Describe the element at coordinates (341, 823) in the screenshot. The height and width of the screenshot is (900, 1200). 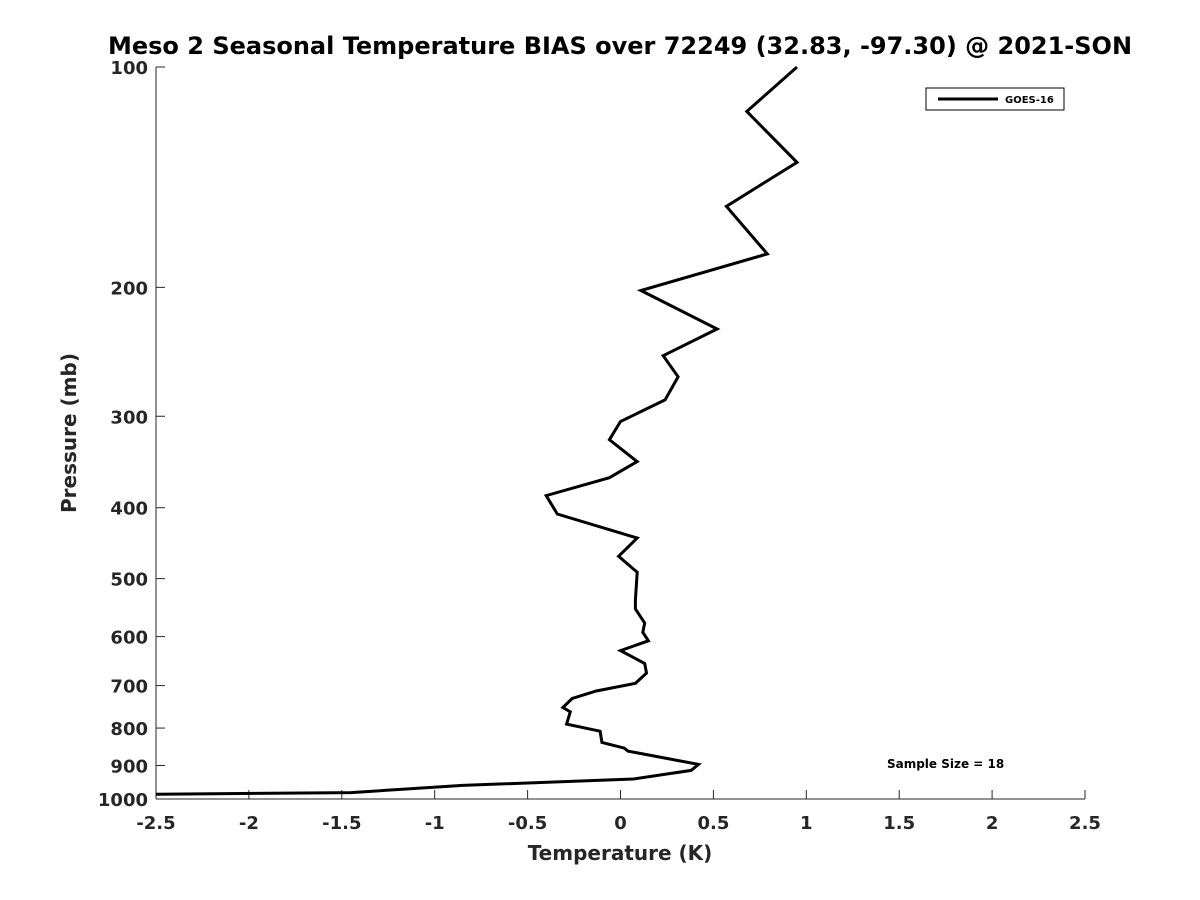
I see `x-tick-label: -1.5` at that location.